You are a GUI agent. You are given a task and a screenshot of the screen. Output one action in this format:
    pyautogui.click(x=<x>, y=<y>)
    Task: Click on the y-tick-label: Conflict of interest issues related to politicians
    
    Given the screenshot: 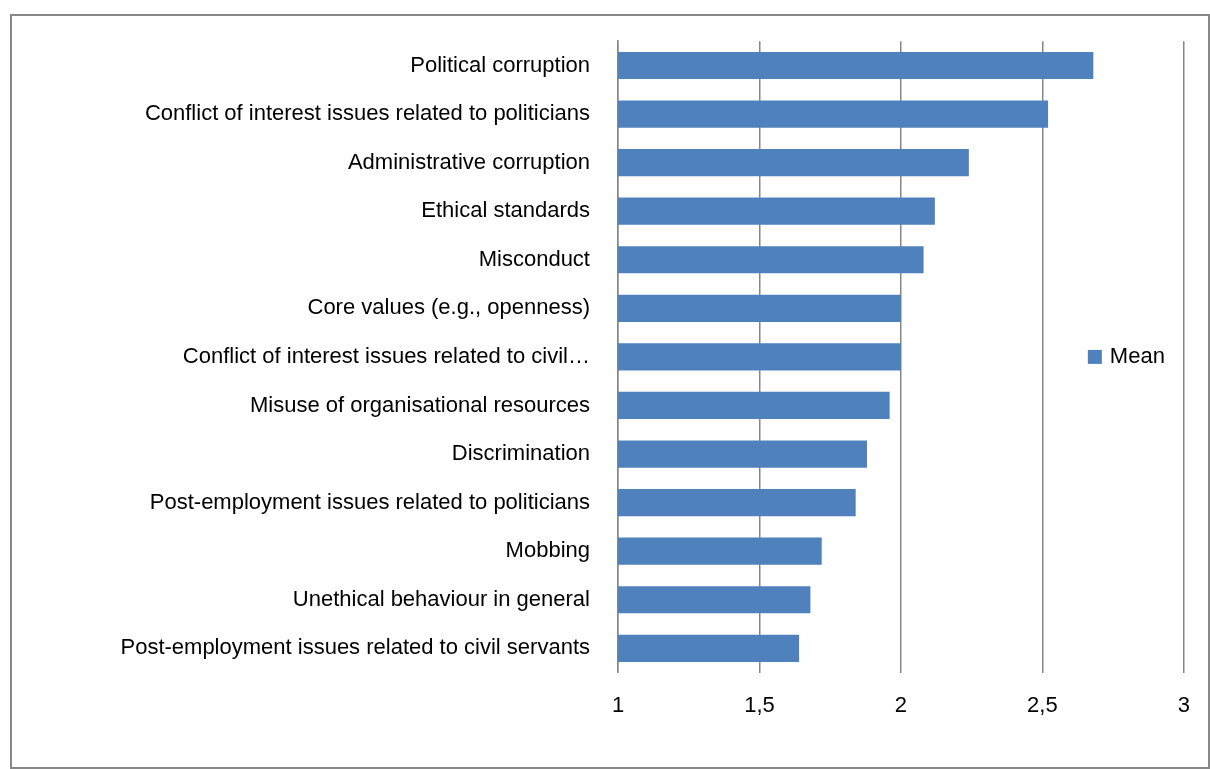 What is the action you would take?
    pyautogui.click(x=367, y=113)
    